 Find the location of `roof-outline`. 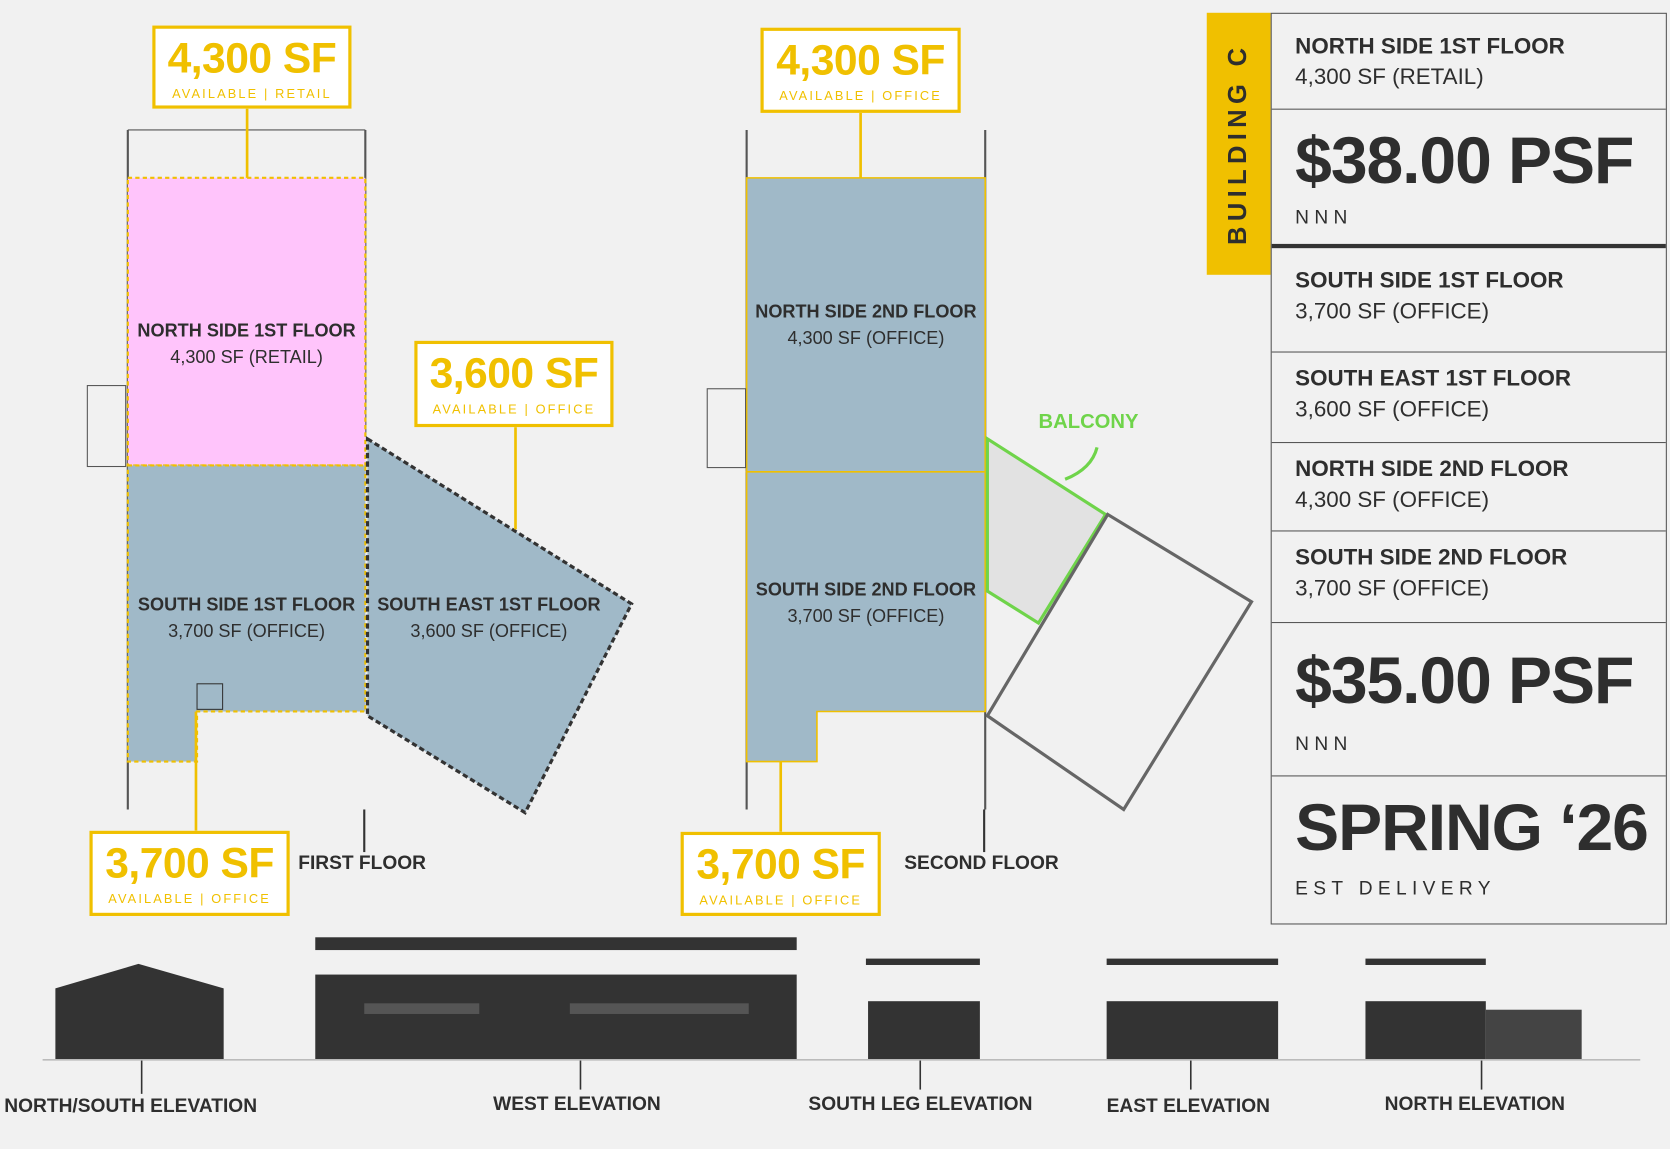

roof-outline is located at coordinates (1119, 662).